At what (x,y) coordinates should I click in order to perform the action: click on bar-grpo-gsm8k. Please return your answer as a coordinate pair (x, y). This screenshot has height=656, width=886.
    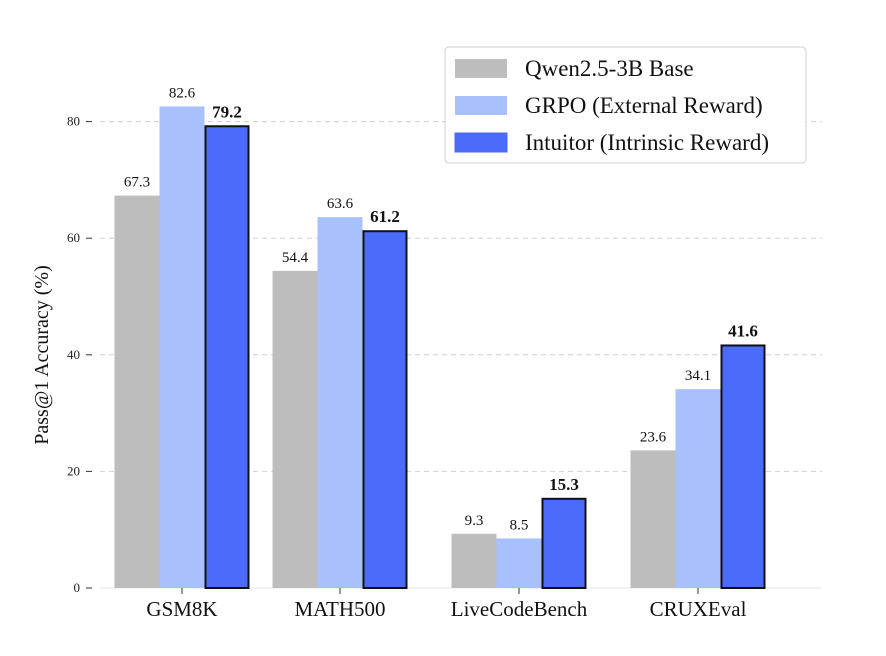
    Looking at the image, I should click on (182, 347).